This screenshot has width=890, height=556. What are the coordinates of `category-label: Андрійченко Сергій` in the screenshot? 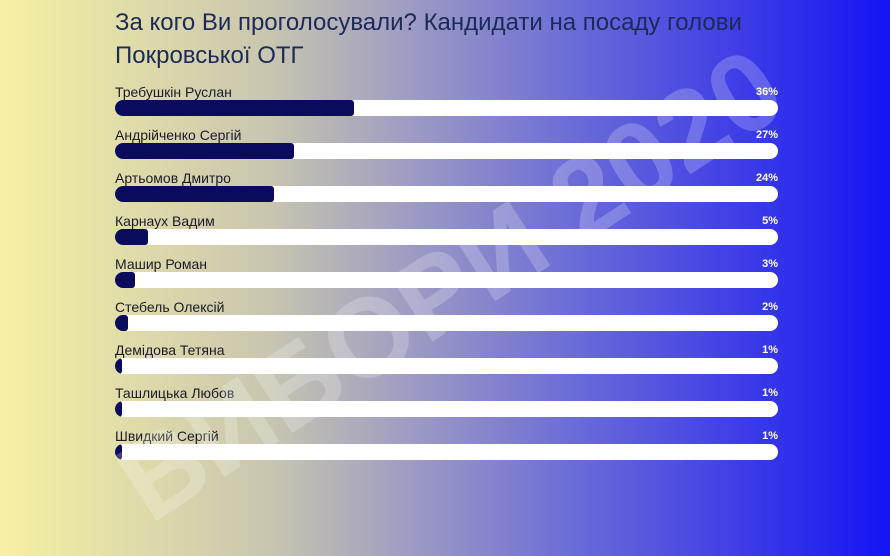 It's located at (178, 135).